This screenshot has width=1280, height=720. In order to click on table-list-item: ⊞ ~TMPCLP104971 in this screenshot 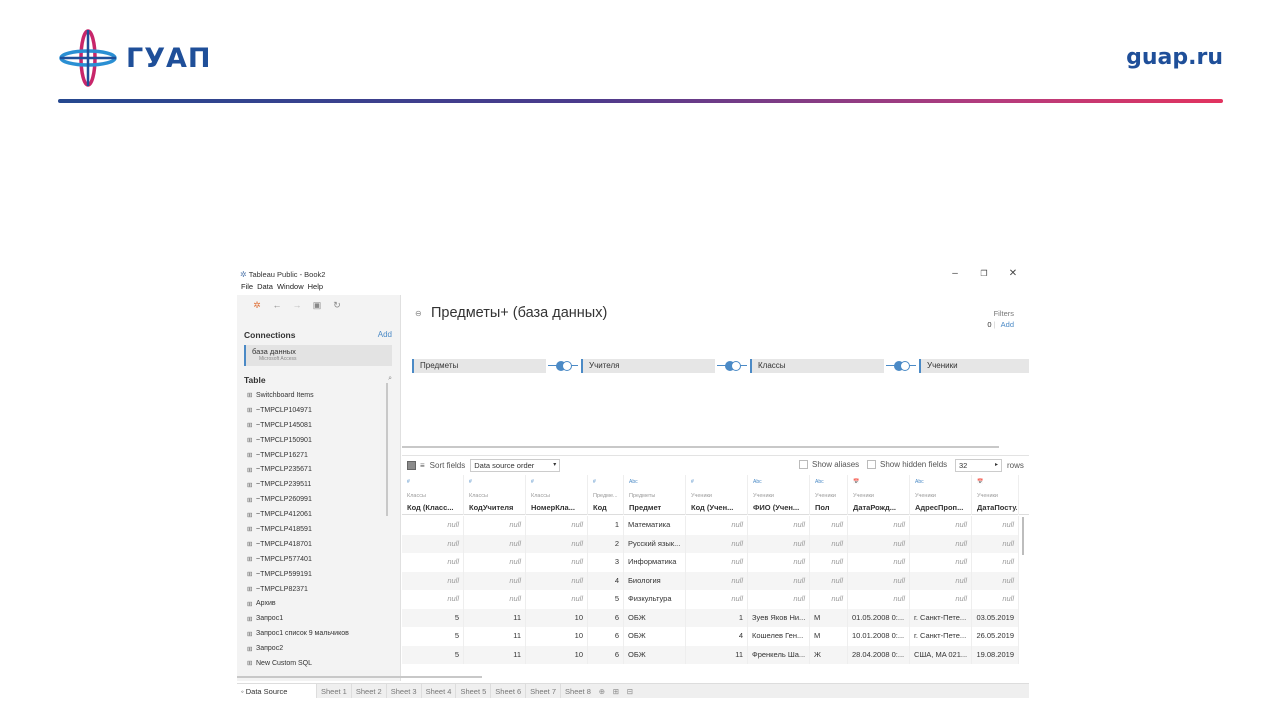, I will do `click(317, 410)`.